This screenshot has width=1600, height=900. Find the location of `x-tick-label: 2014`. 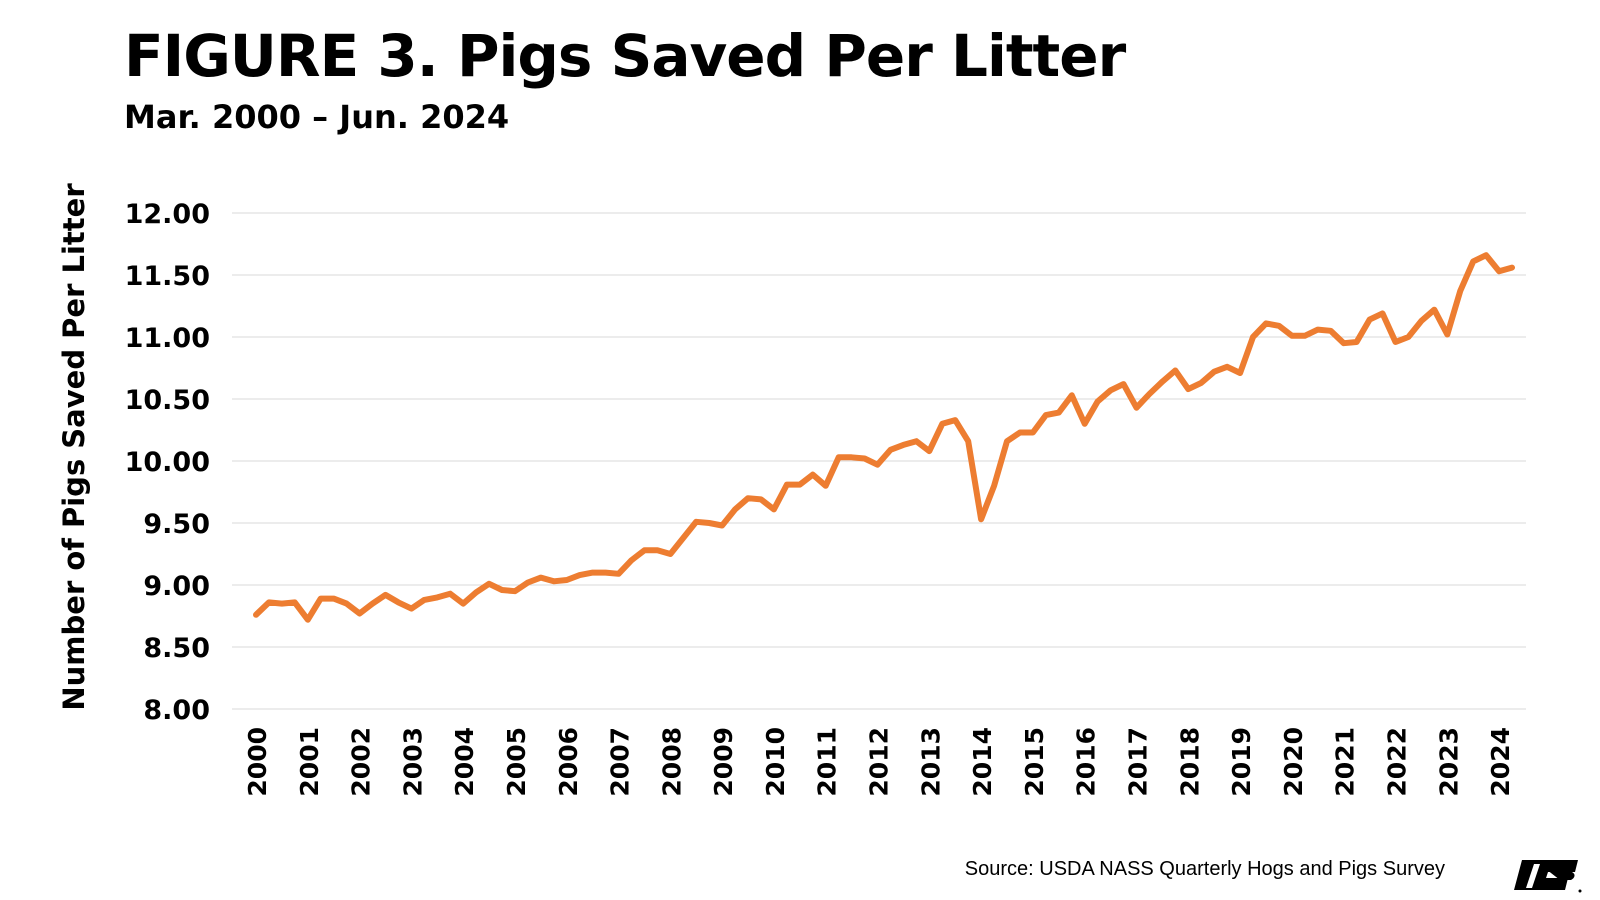

x-tick-label: 2014 is located at coordinates (982, 762).